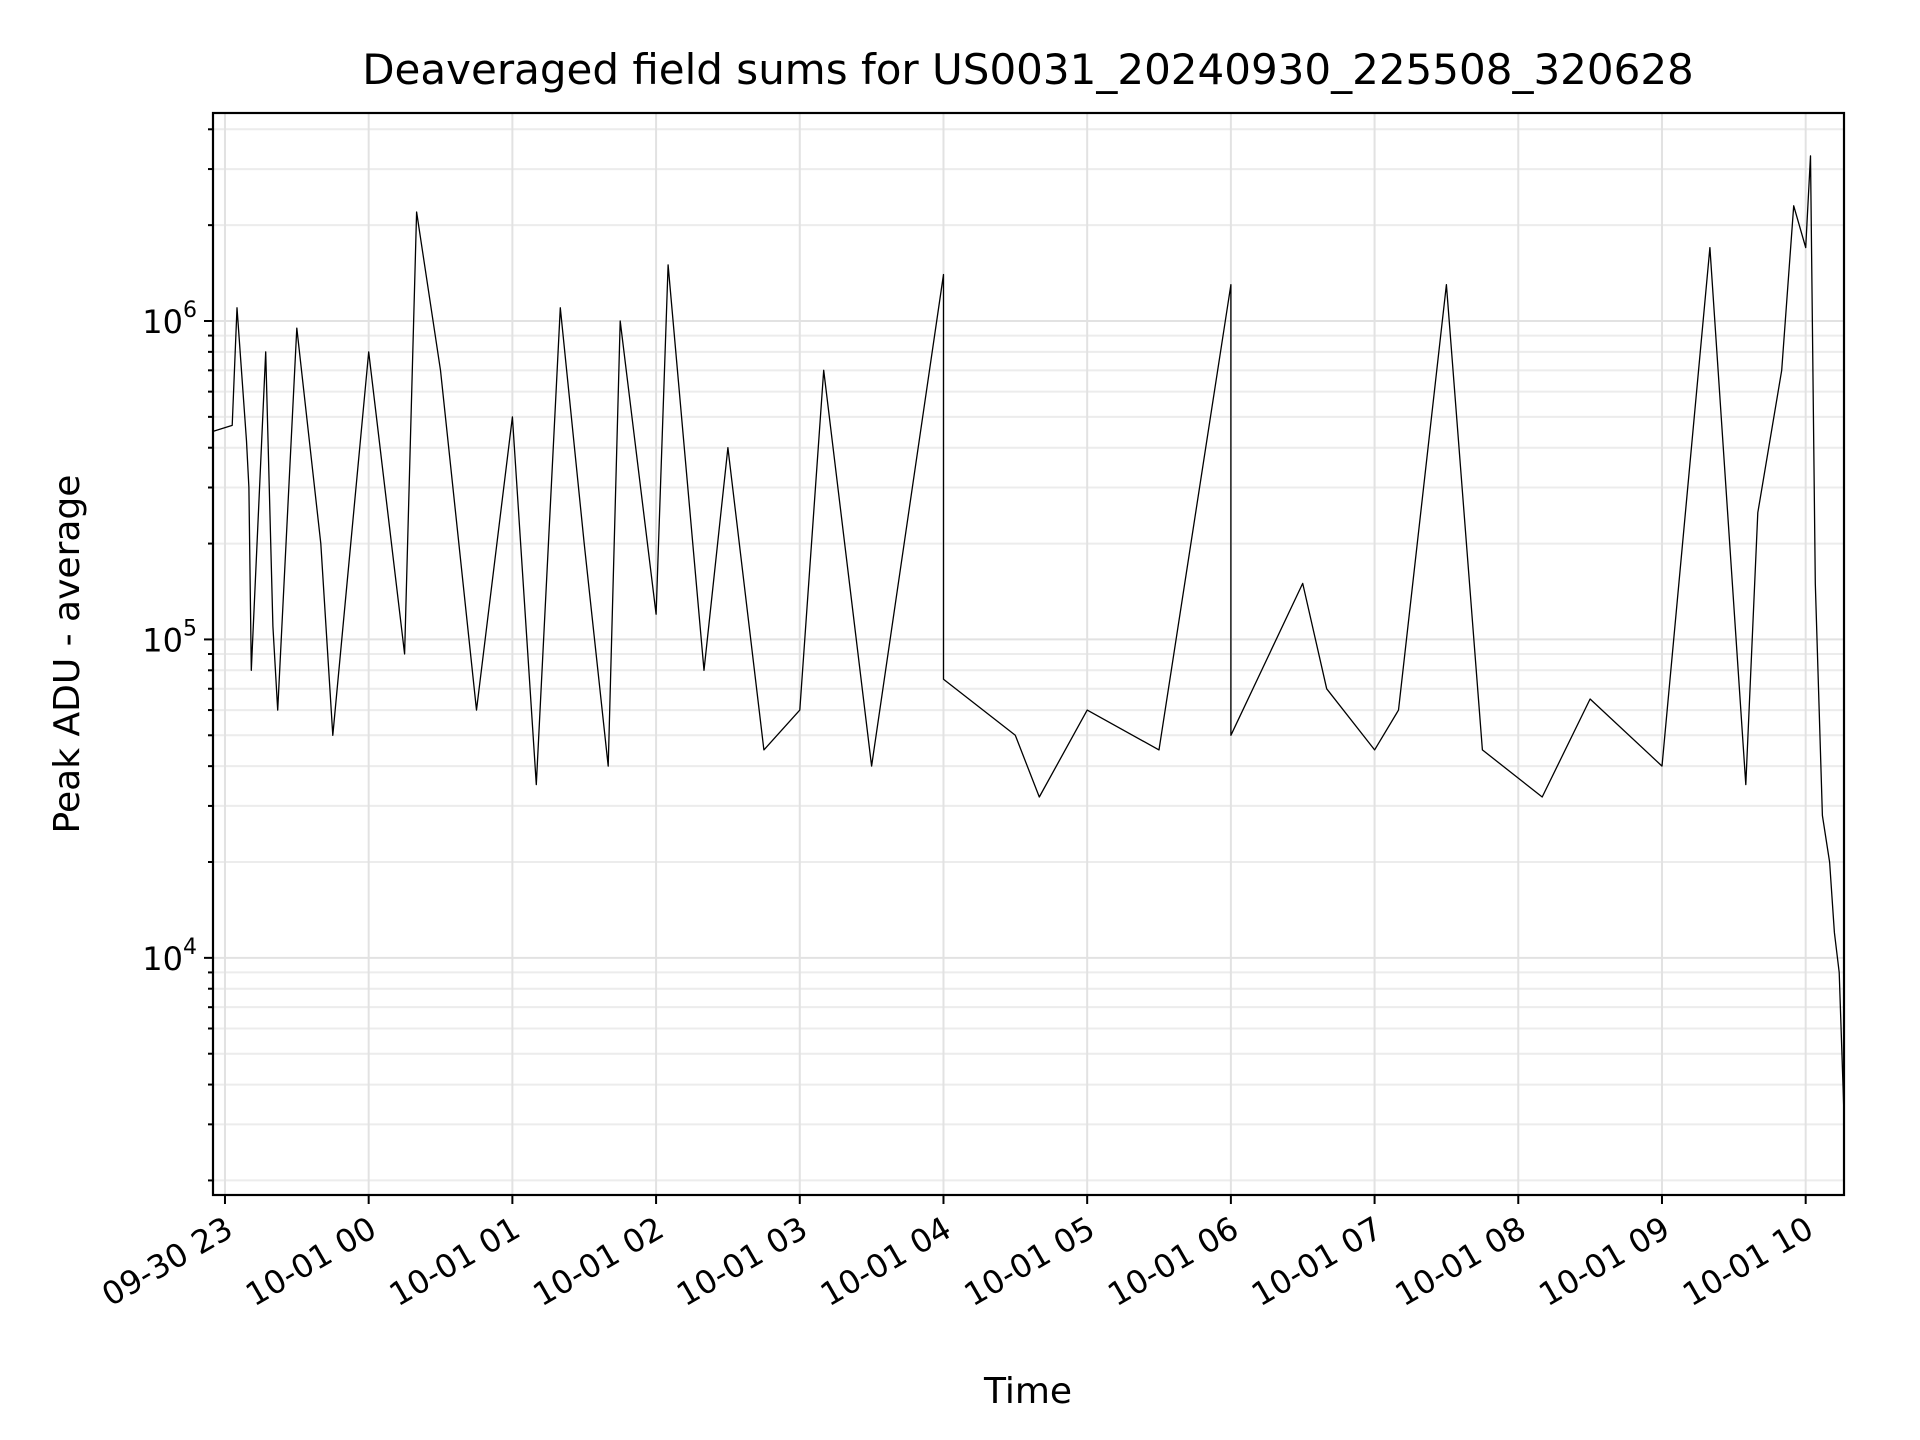 The width and height of the screenshot is (1920, 1440). What do you see at coordinates (67, 654) in the screenshot?
I see `y-axis-label: Peak ADU - average` at bounding box center [67, 654].